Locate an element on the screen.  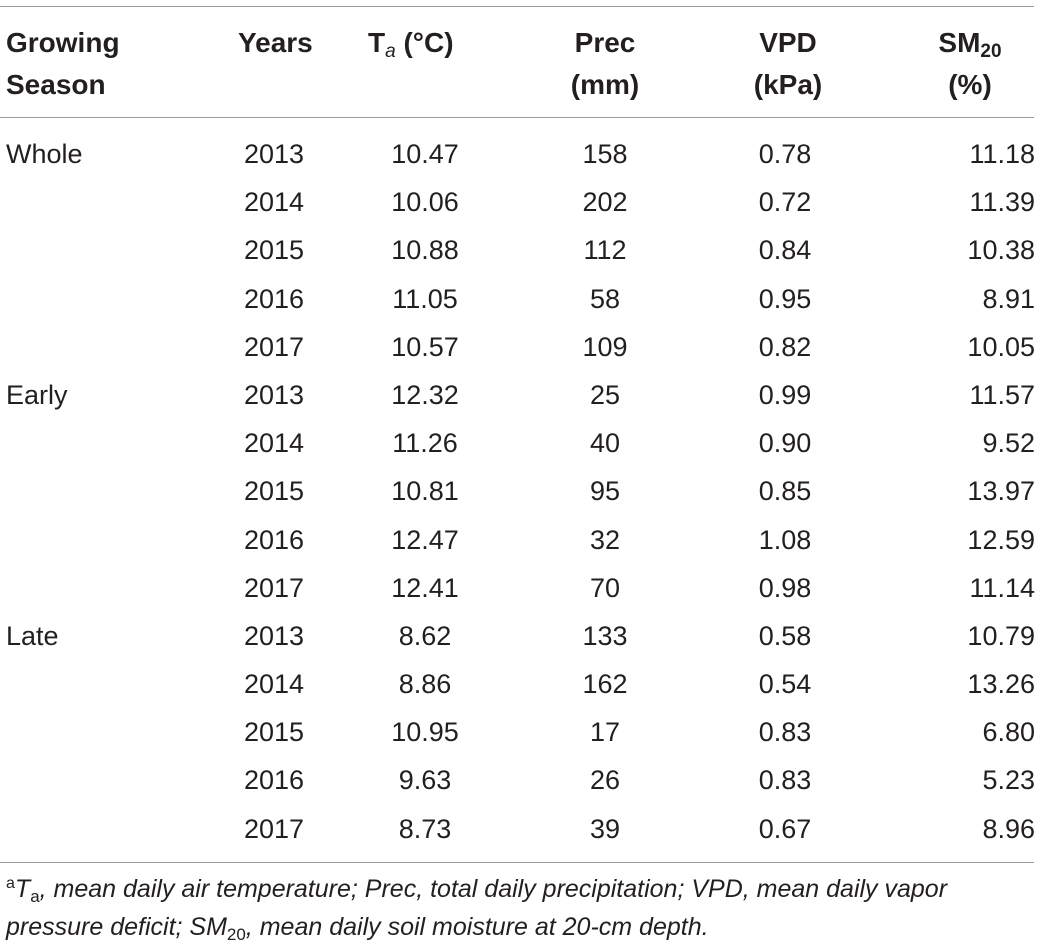
vpd-cell: 0.83 is located at coordinates (785, 780).